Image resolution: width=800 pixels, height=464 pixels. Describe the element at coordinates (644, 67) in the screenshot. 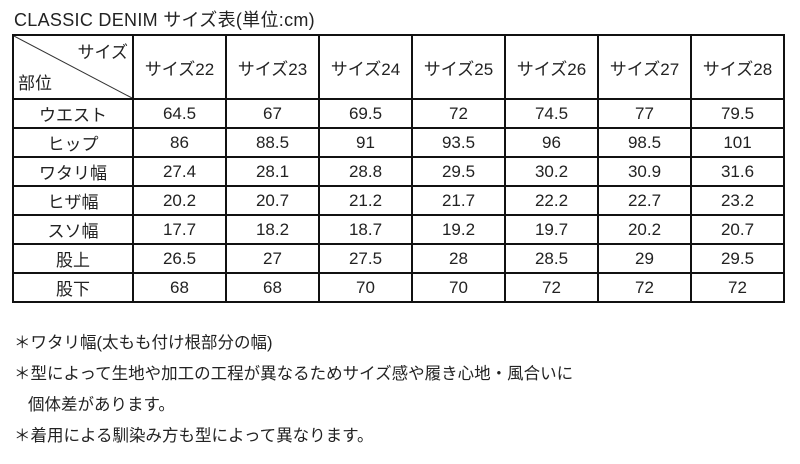

I see `column-header: サイズ27` at that location.